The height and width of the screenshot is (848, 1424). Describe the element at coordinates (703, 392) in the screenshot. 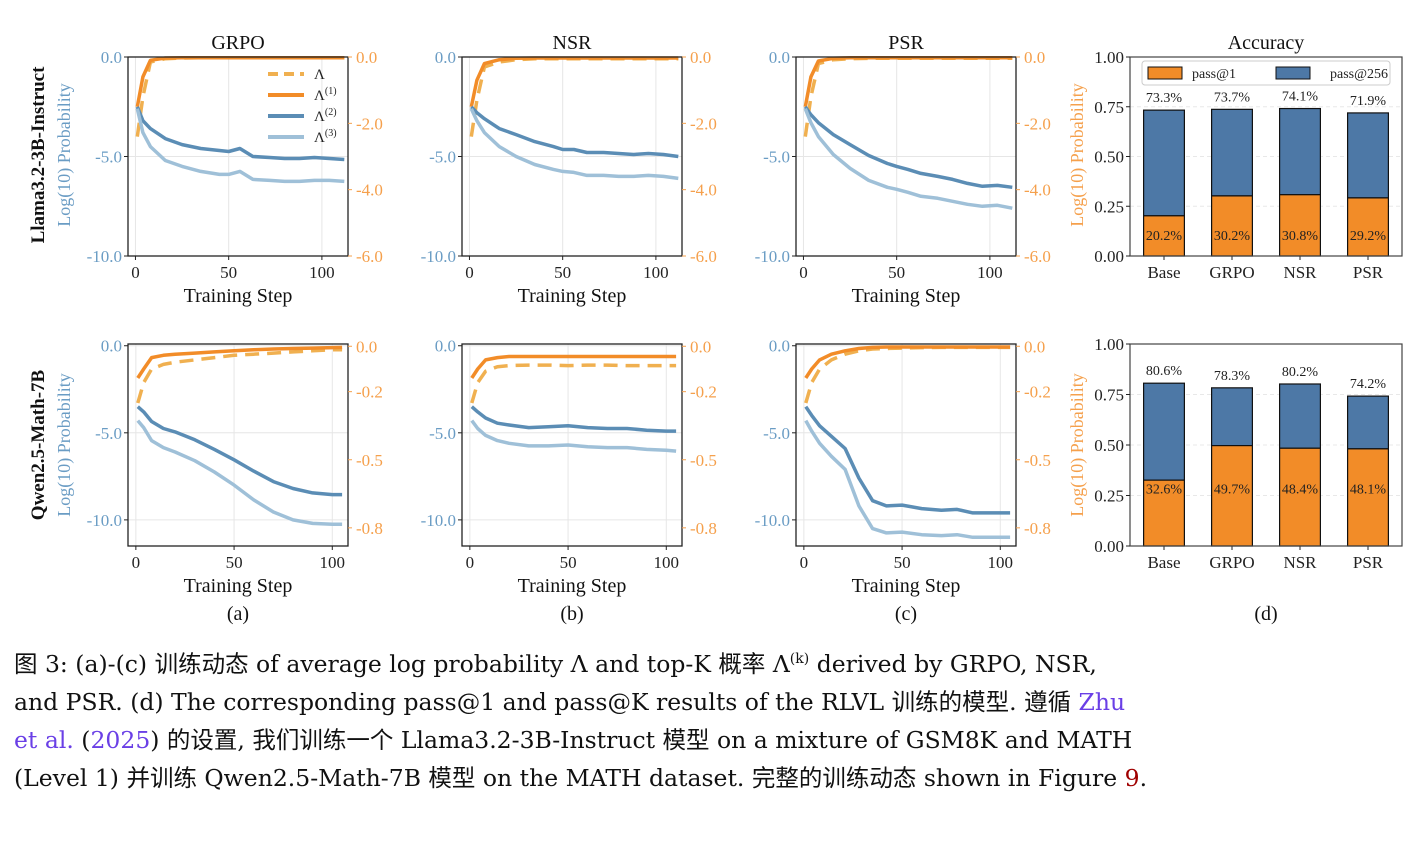

I see `y-tick-label-right: -0.2` at that location.